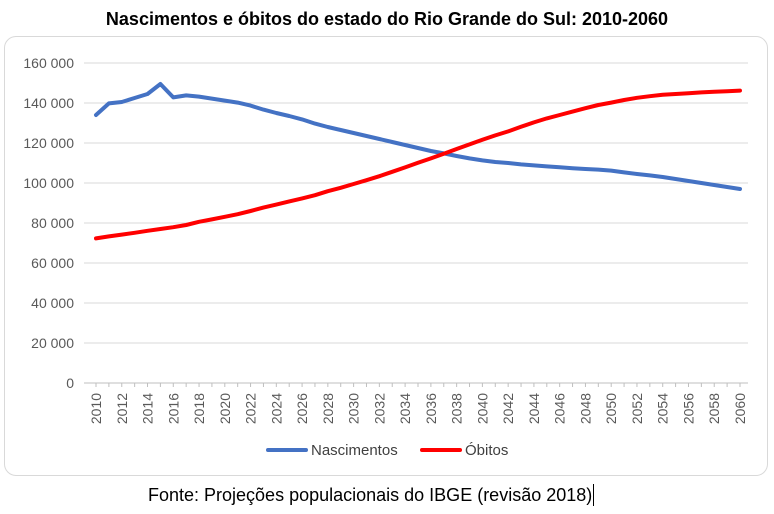  What do you see at coordinates (431, 408) in the screenshot?
I see `x-tick-label: 2036` at bounding box center [431, 408].